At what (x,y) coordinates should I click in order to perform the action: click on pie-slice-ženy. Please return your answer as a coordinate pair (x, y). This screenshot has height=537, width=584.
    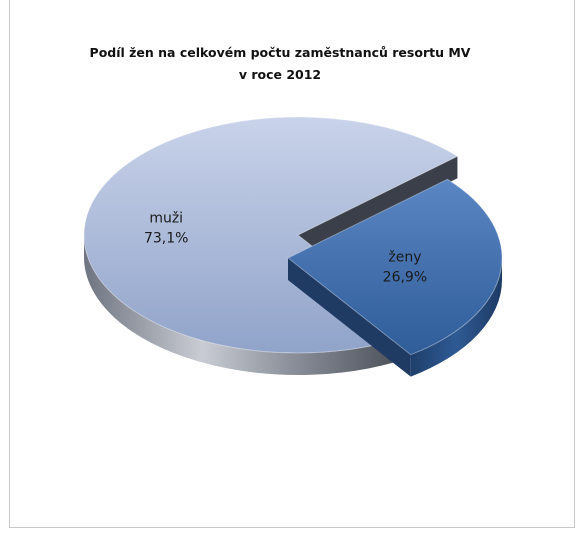
    Looking at the image, I should click on (395, 267).